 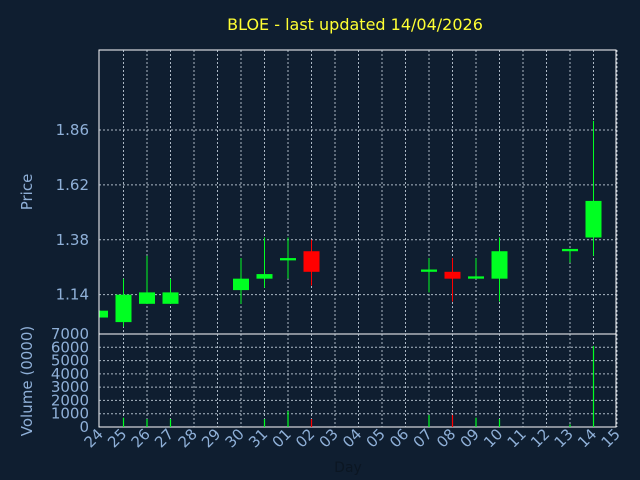 What do you see at coordinates (587, 438) in the screenshot?
I see `x-tick-label: 14` at bounding box center [587, 438].